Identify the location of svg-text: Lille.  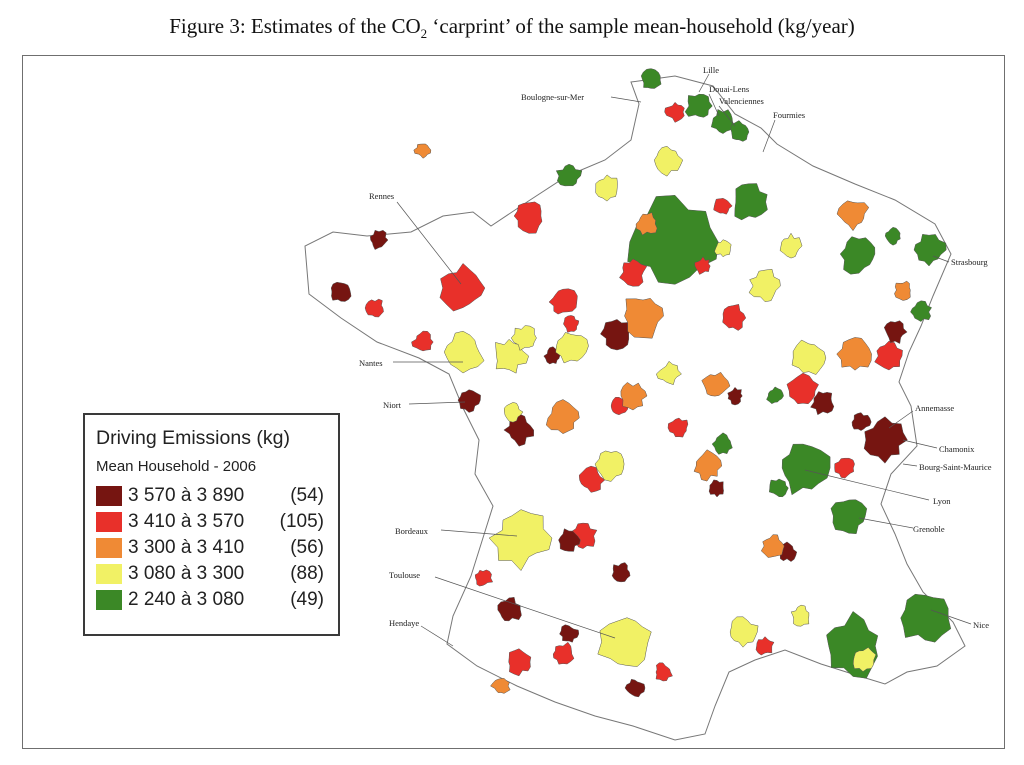
(711, 70).